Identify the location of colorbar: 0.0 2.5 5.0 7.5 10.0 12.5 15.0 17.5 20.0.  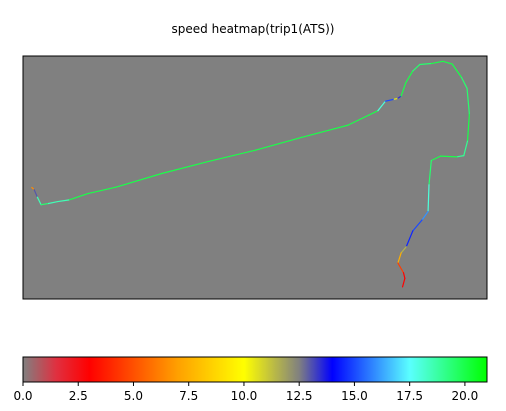
(250, 379).